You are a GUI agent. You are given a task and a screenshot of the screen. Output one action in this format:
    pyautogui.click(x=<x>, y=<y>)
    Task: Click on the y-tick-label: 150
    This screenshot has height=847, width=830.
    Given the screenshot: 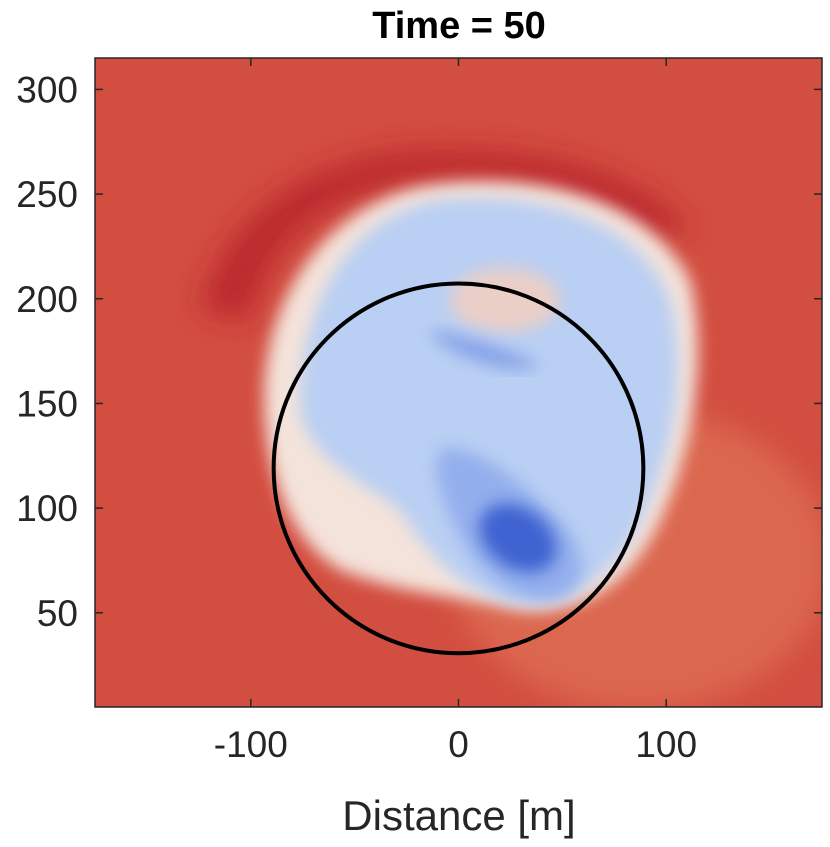 What is the action you would take?
    pyautogui.click(x=47, y=403)
    